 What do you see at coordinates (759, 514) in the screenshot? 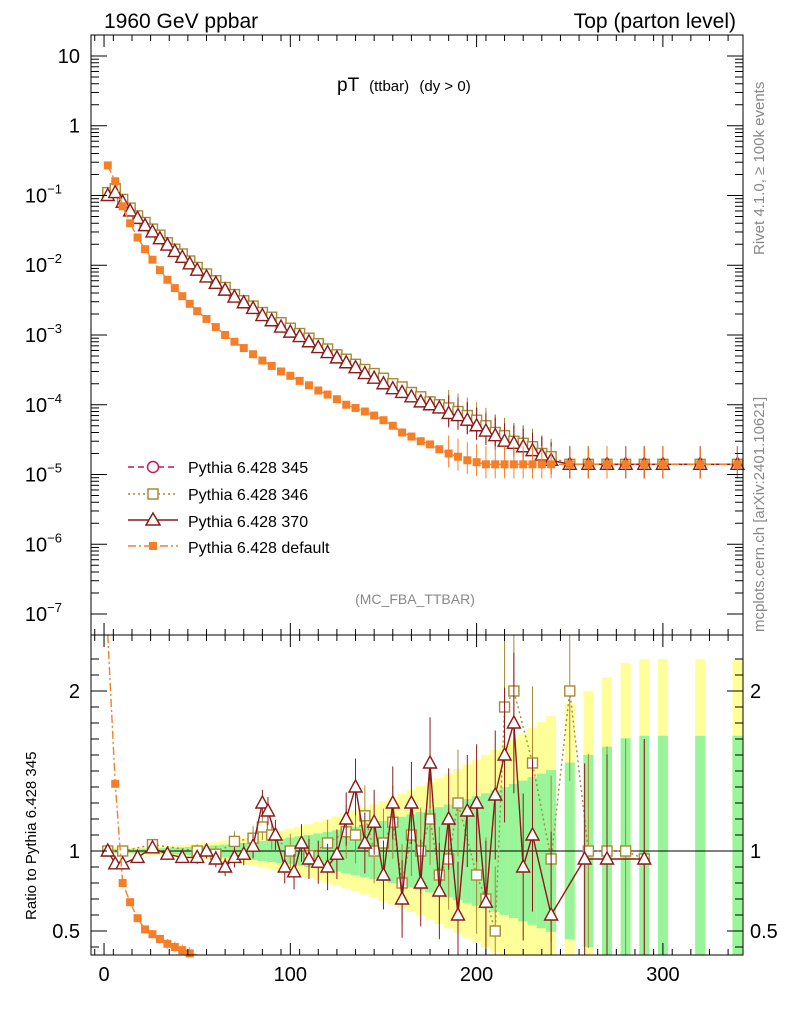
I see `site-label: mcplots.cern.ch [arXiv:2401.10621]` at bounding box center [759, 514].